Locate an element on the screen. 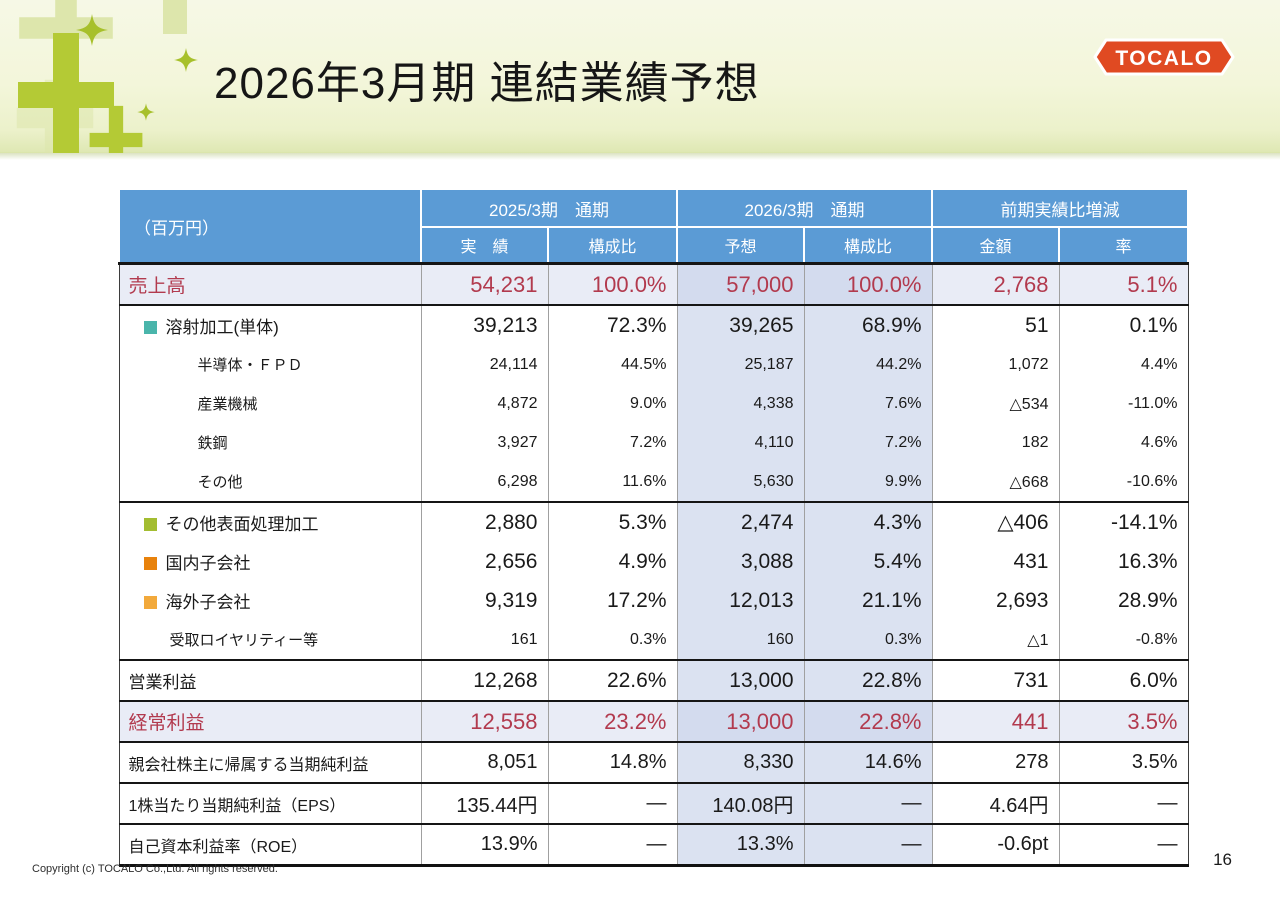  value-cell: -0.6pt is located at coordinates (995, 845).